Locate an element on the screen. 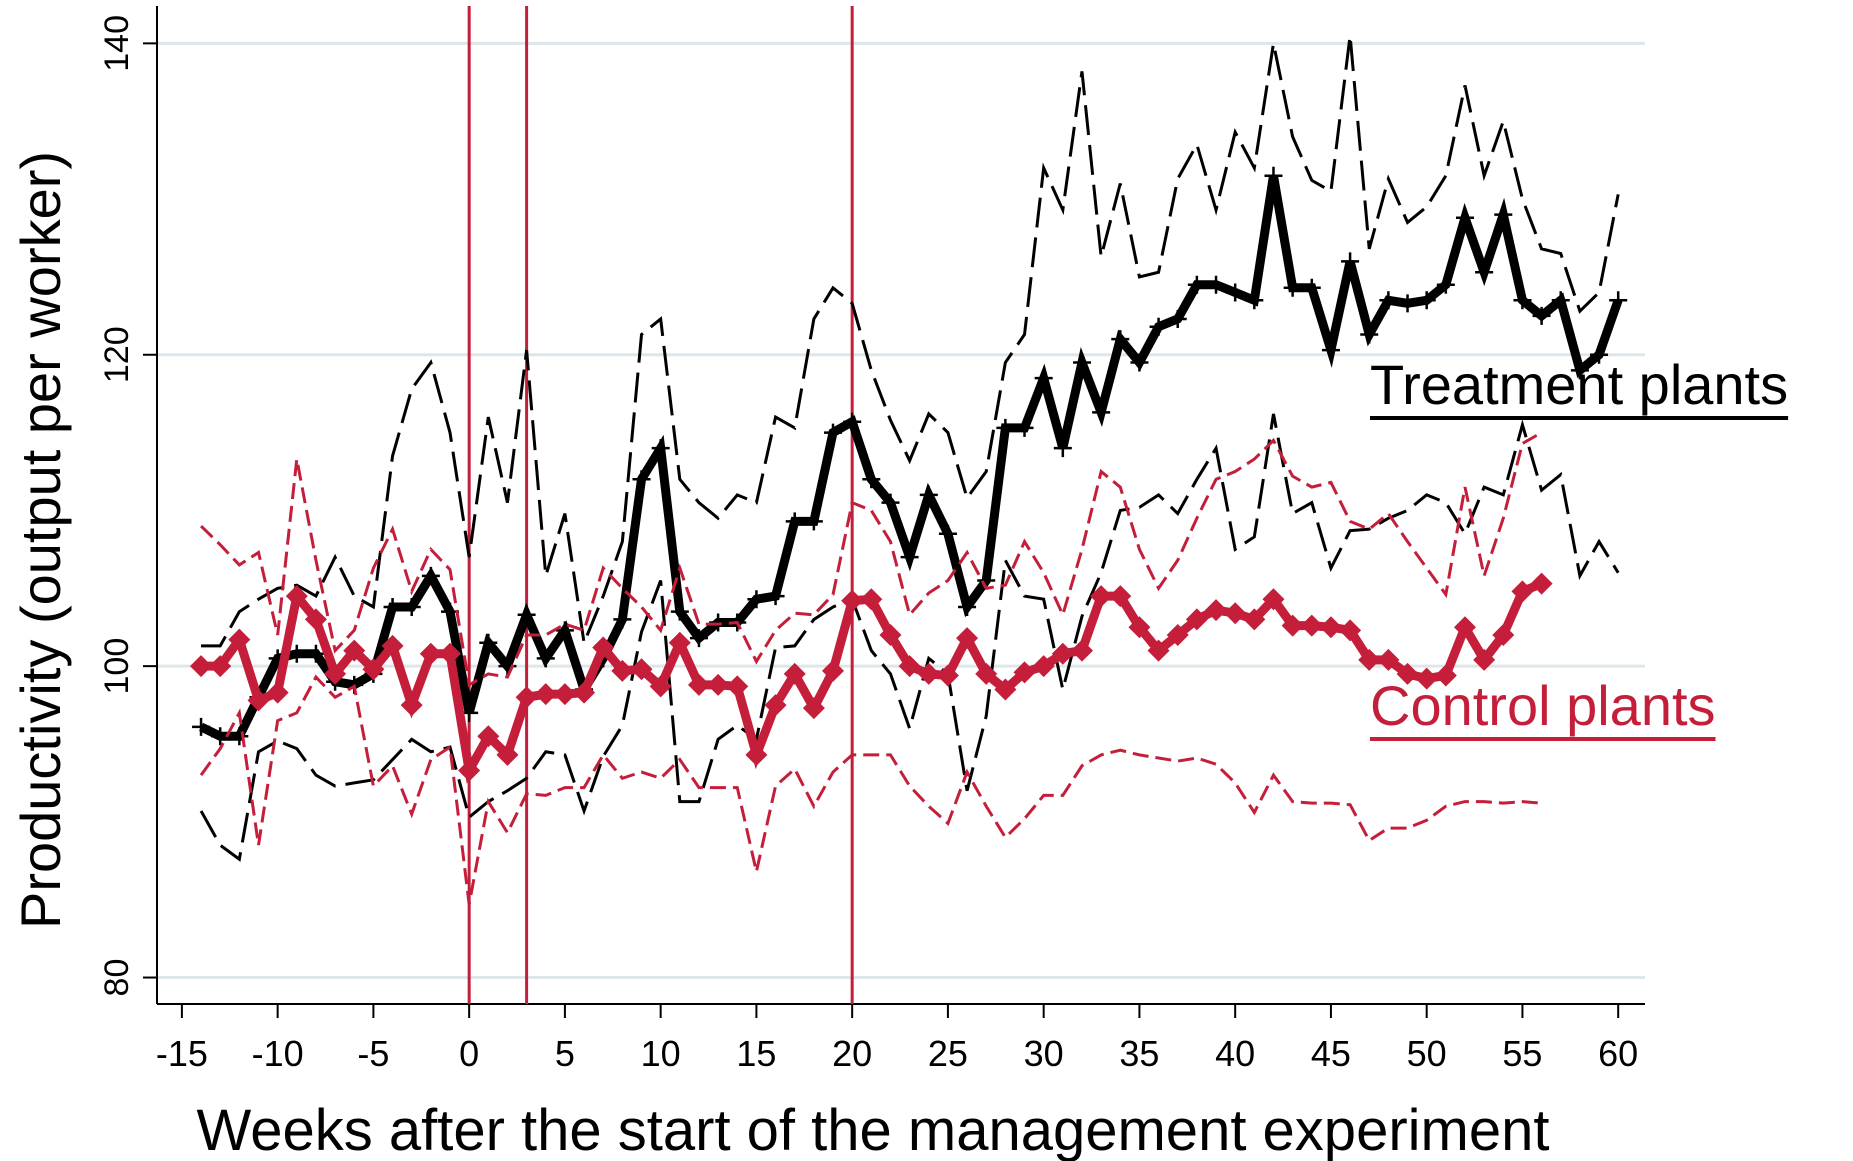  x-tick-label: 40 is located at coordinates (1235, 1053).